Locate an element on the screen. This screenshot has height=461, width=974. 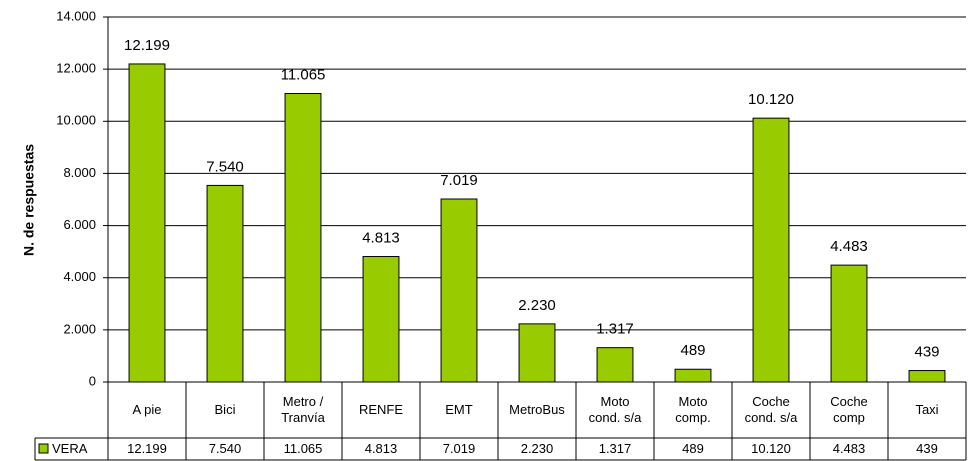
y-tick-label: 8.000 is located at coordinates (79, 172).